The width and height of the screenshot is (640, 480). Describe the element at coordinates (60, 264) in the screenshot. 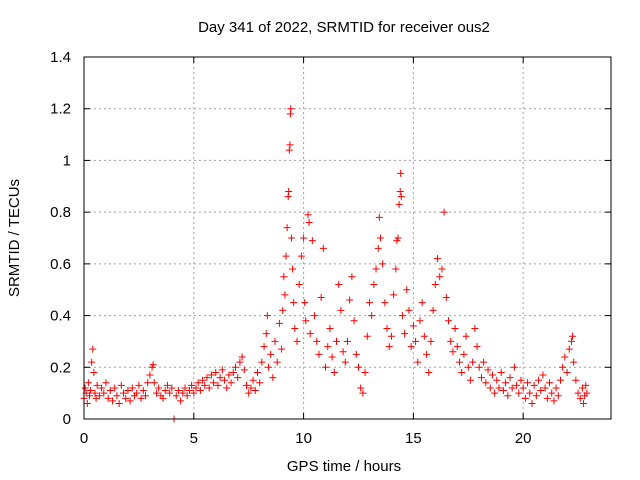

I see `y-tick-label: 0.6` at that location.